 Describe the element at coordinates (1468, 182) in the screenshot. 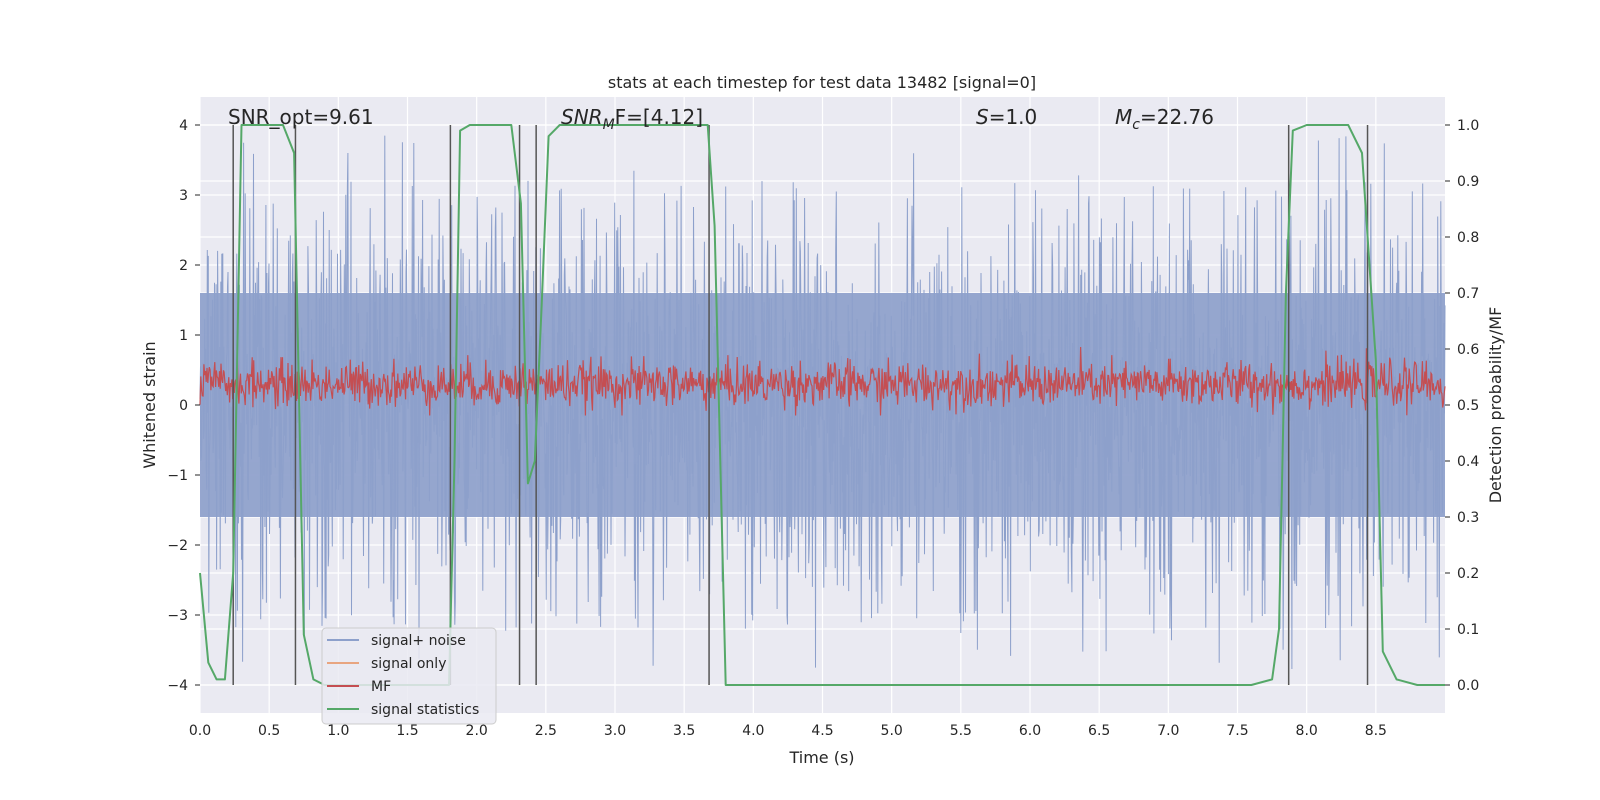

I see `y2-tick-label: 0.9` at that location.